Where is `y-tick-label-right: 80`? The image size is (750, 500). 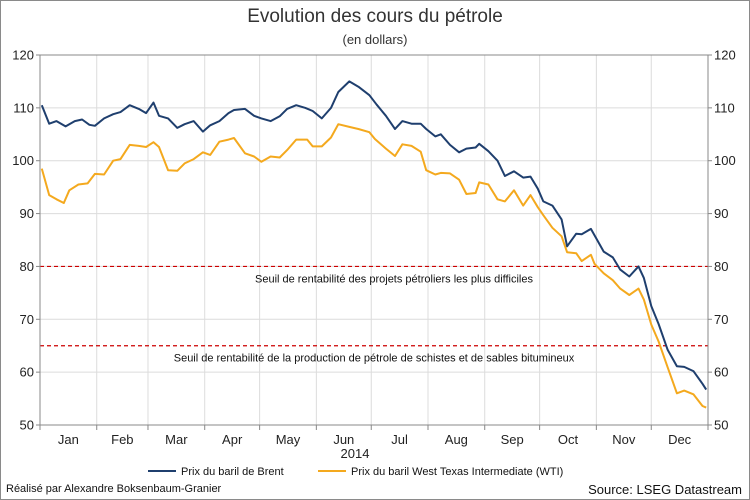 y-tick-label-right: 80 is located at coordinates (721, 266).